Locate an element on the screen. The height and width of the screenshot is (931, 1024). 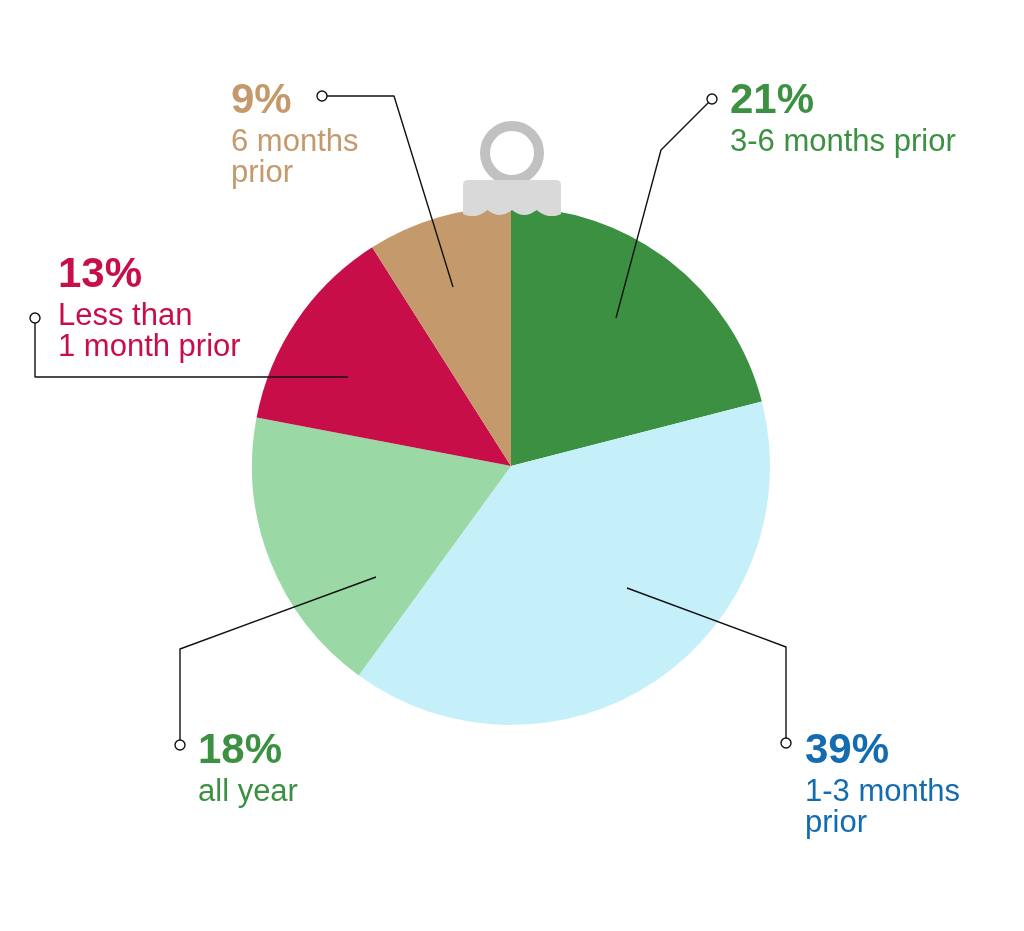
slice-label: 1-3 months prior is located at coordinates (883, 806).